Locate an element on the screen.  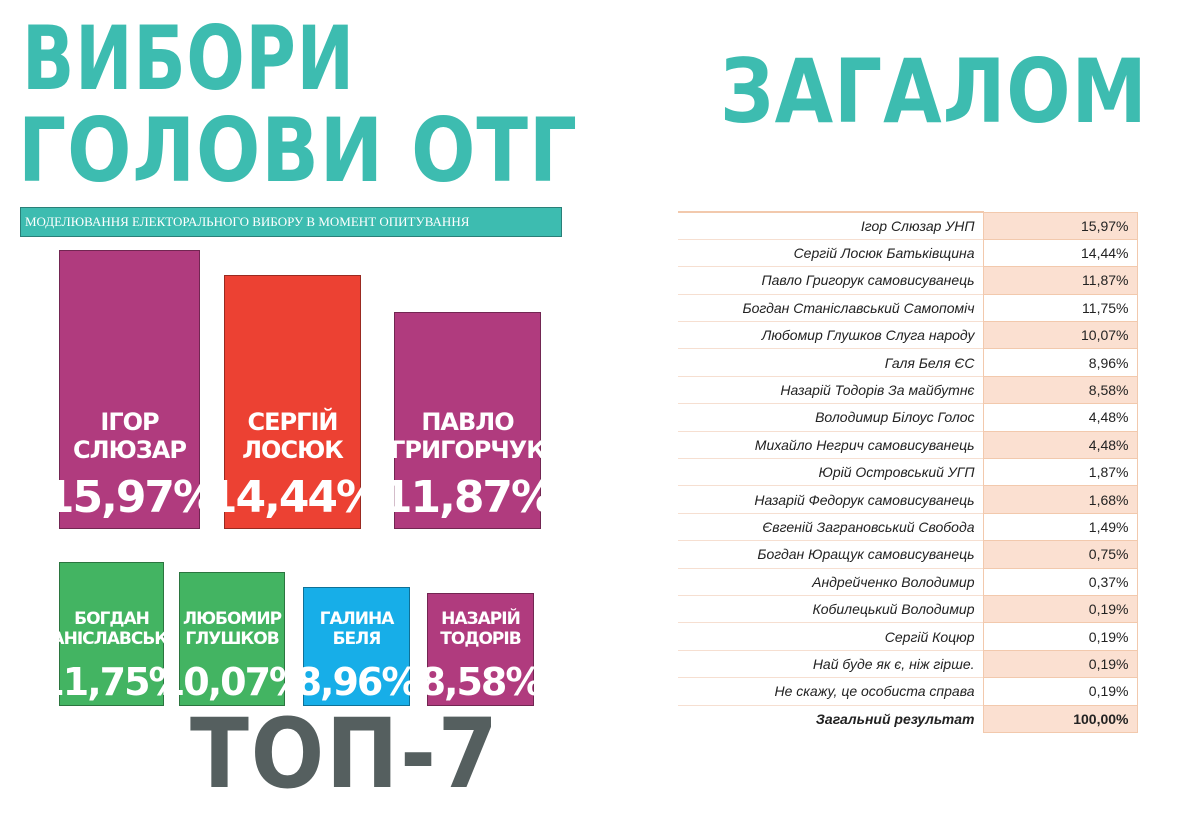
candidate-percent: 10,07% is located at coordinates (232, 682).